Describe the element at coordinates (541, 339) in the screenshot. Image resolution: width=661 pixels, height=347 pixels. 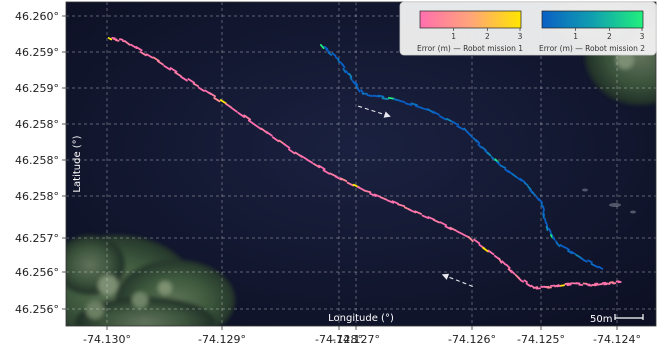
I see `x-tick-label: -74.125°` at that location.